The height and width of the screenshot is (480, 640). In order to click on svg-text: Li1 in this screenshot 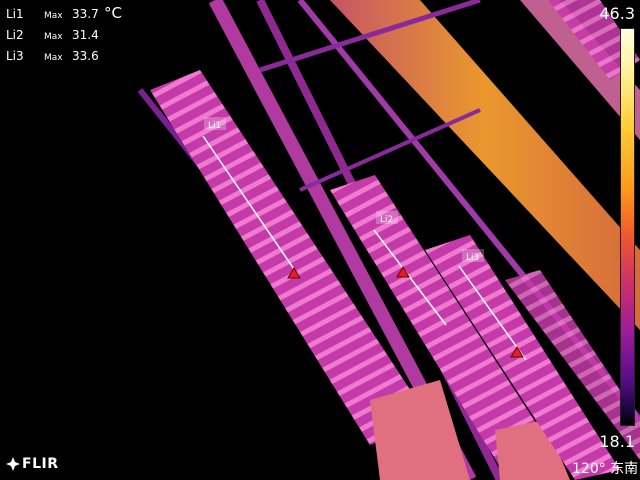, I will do `click(214, 126)`.